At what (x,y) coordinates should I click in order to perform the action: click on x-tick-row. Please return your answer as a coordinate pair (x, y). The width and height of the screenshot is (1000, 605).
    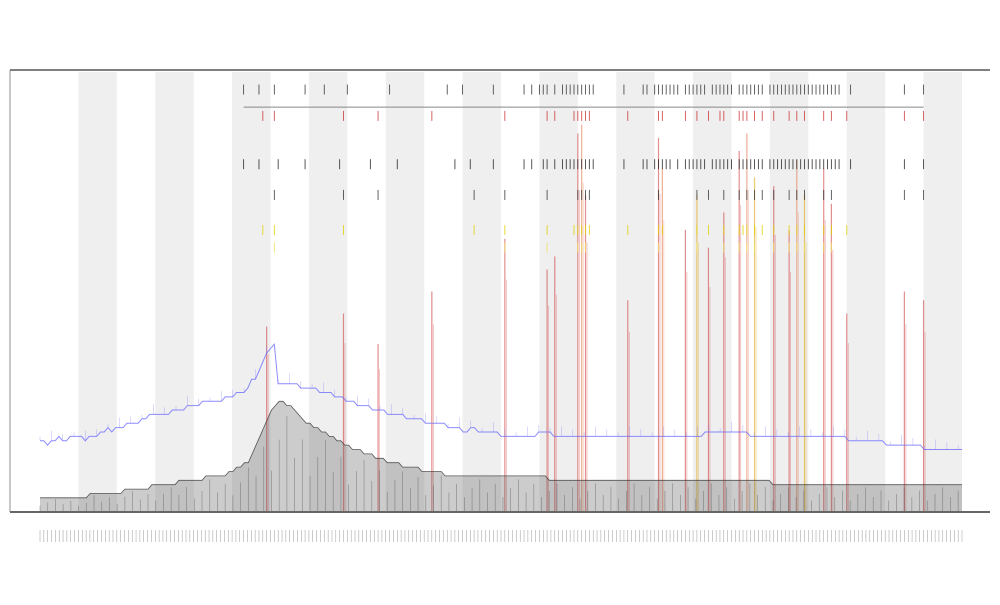
    Looking at the image, I should click on (501, 536).